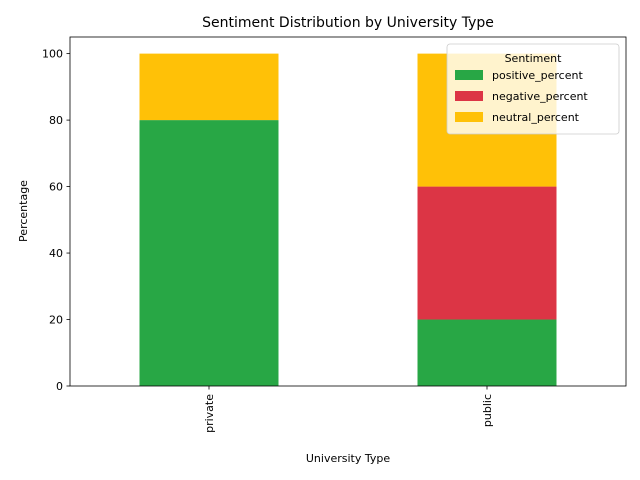 The height and width of the screenshot is (480, 640). I want to click on y-tick-label: 20, so click(56, 320).